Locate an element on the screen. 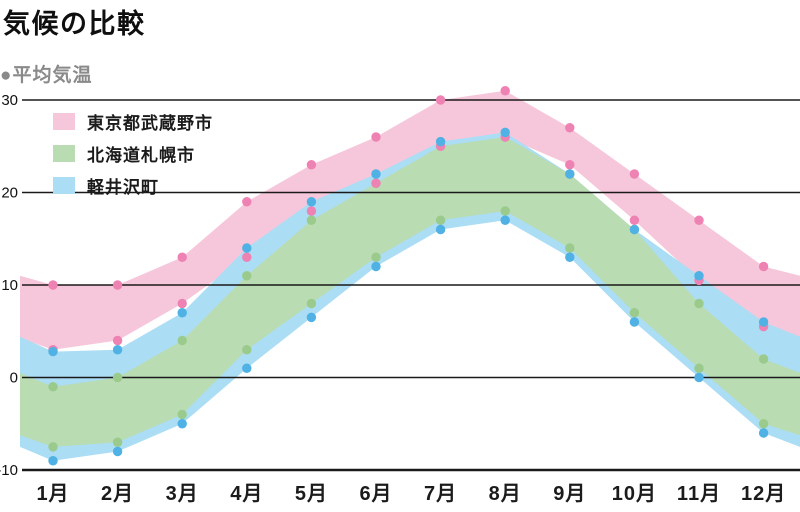  month-label: 7月 is located at coordinates (440, 494).